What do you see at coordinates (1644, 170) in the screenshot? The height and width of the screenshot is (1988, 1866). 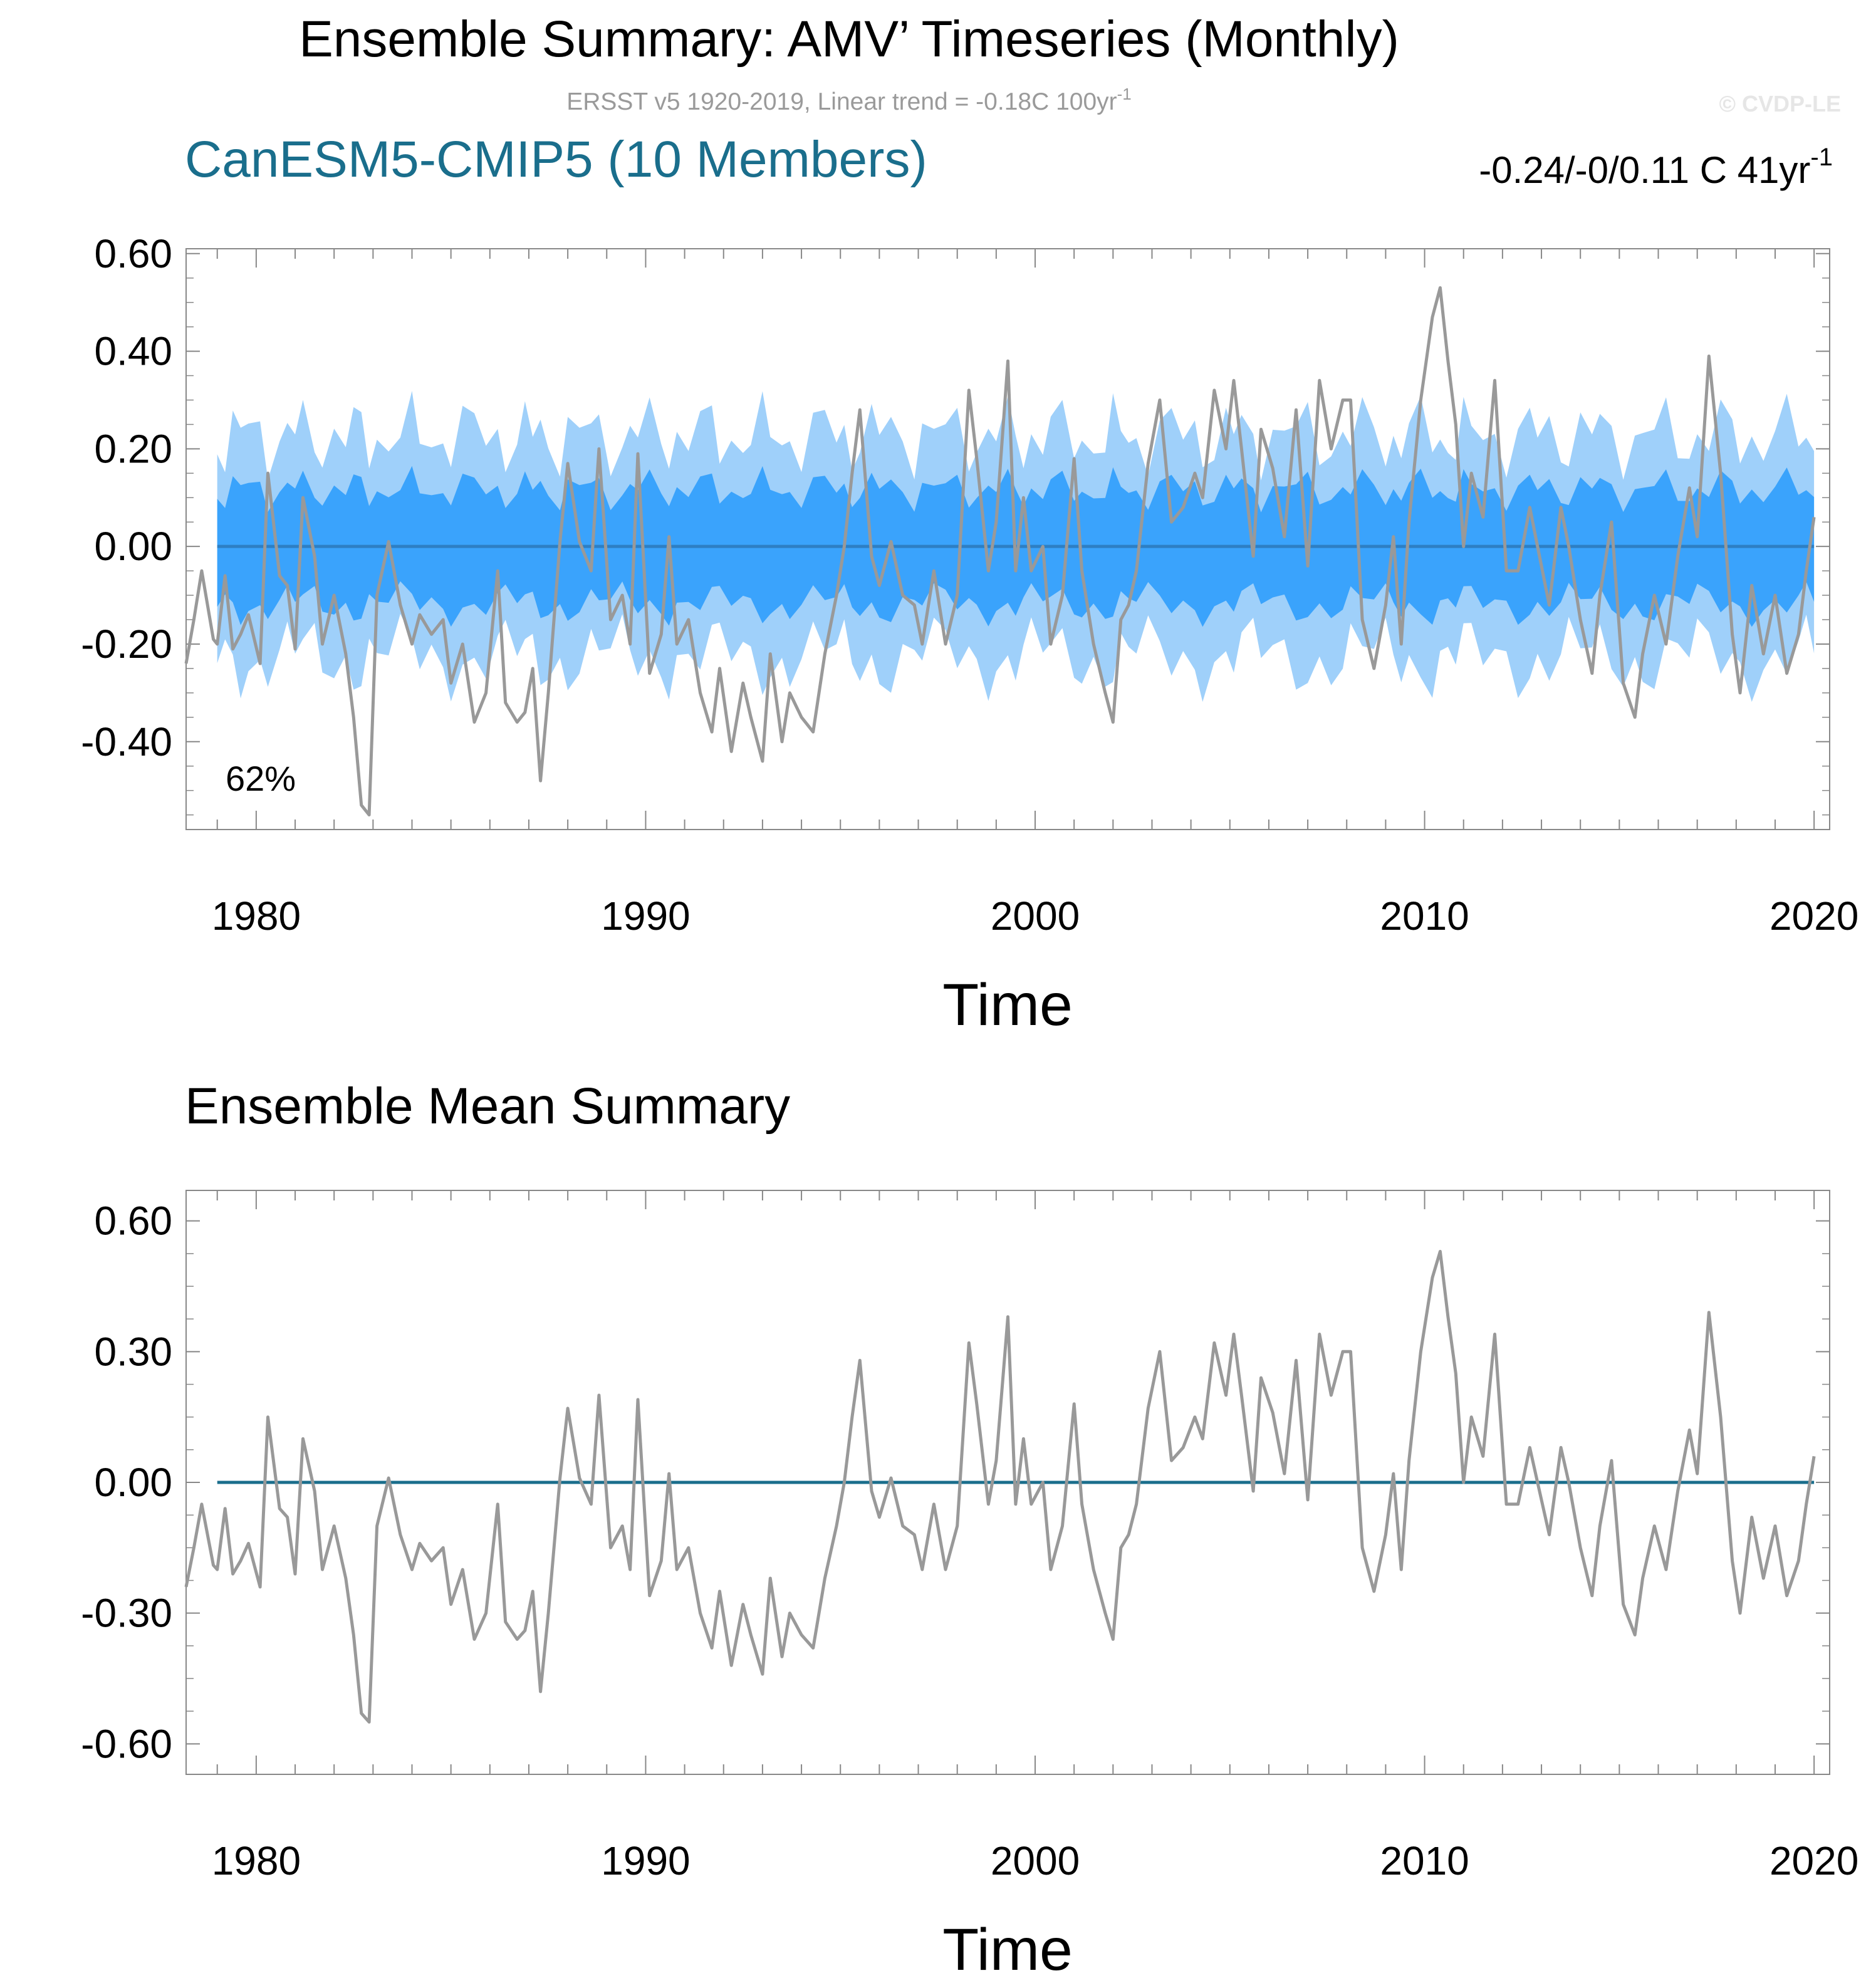 I see `trend-label-text: -0.24/-0/0.11 C 41yr` at bounding box center [1644, 170].